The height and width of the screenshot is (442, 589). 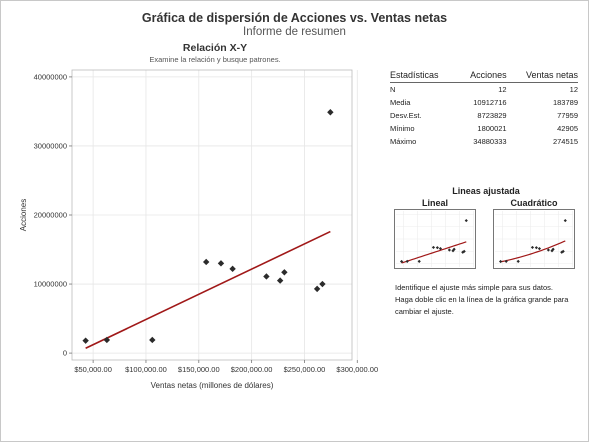 I want to click on x-tick-label: $150,000.00, so click(x=199, y=369).